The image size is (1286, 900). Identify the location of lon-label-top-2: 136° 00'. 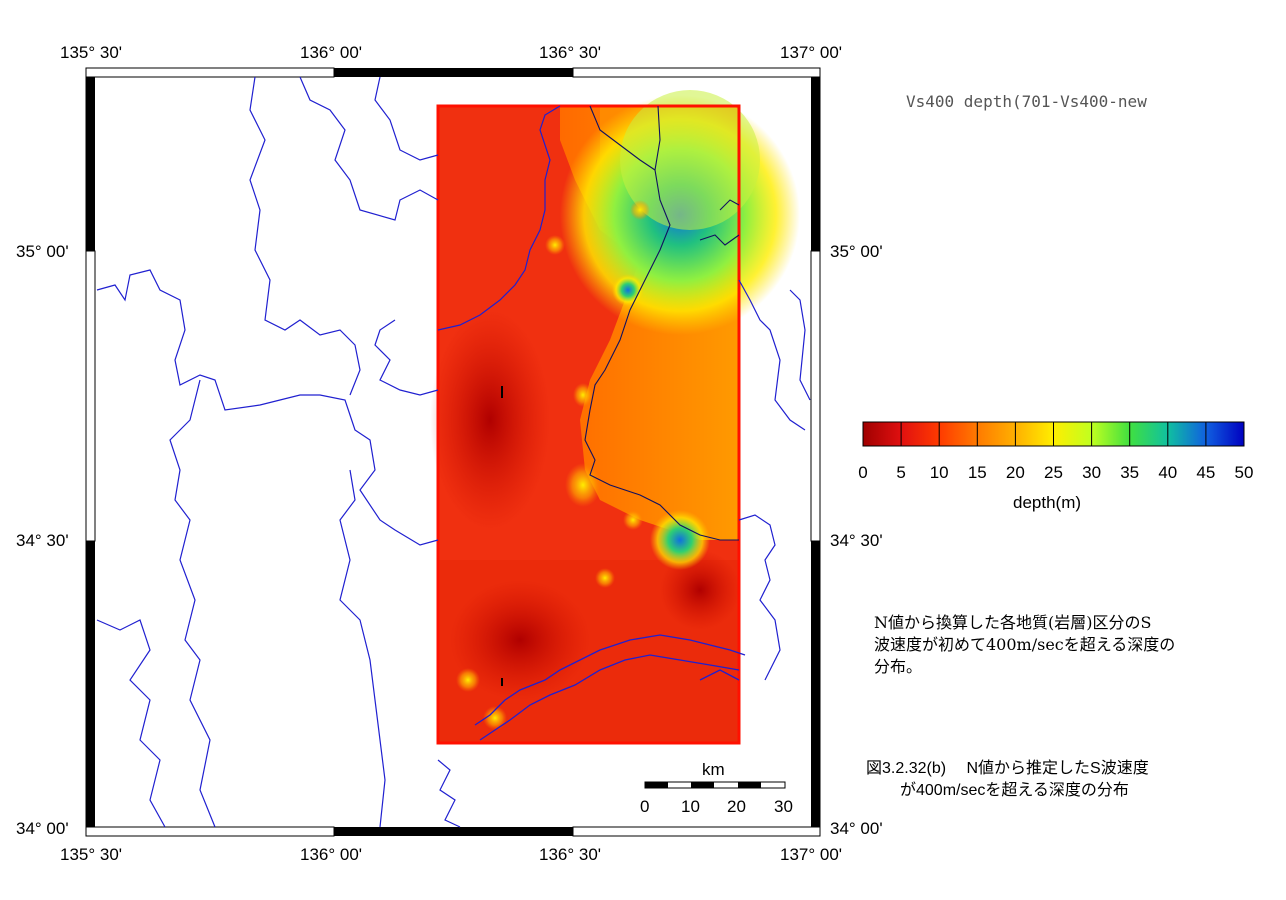
(331, 52).